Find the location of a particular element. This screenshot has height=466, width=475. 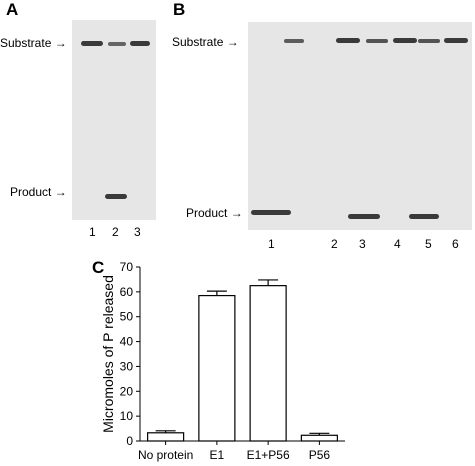

panel-b-lane-1: 1 is located at coordinates (271, 244).